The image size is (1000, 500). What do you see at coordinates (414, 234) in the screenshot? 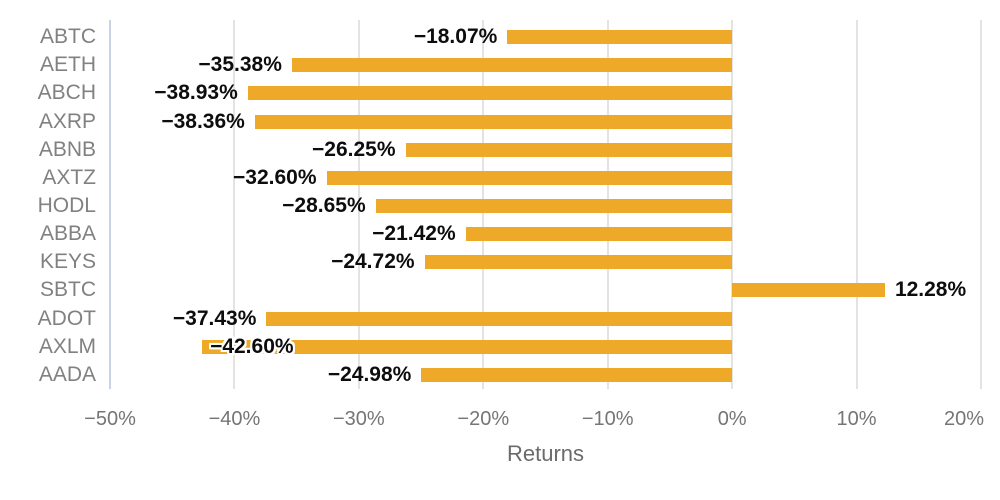
I see `data-label-abba: −21.42%` at bounding box center [414, 234].